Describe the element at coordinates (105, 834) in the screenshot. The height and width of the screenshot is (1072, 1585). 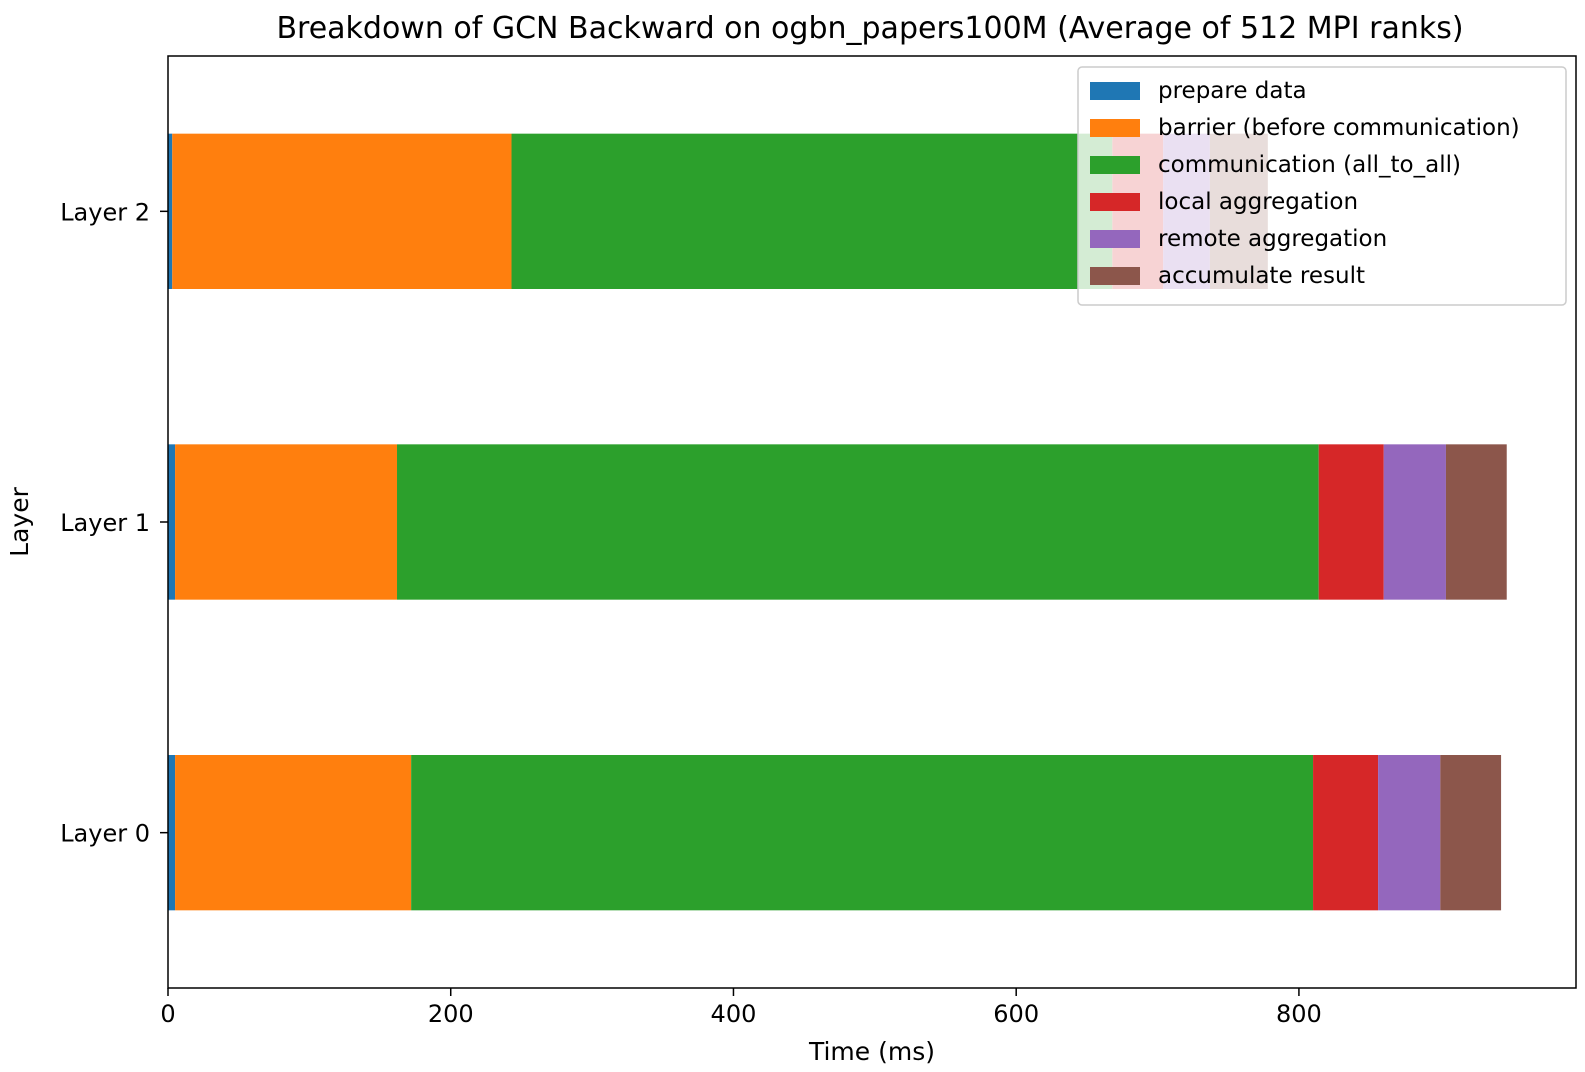
I see `y-tick-label-0: Layer 0` at that location.